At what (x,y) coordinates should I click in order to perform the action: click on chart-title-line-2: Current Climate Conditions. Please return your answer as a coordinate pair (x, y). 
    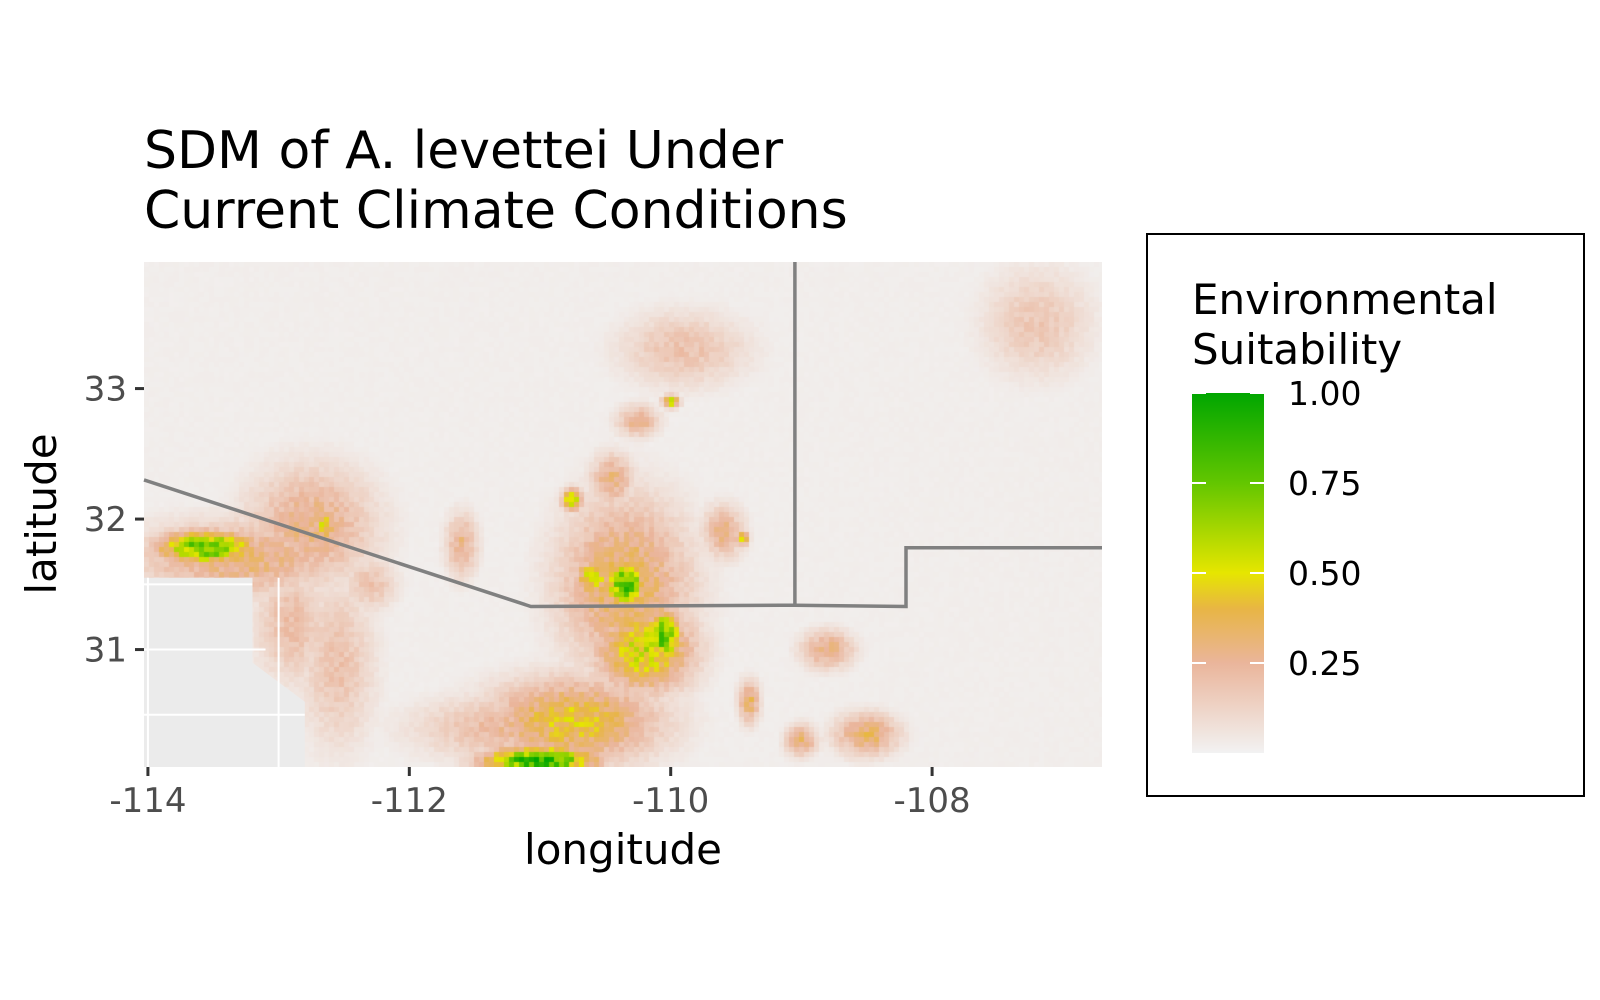
    Looking at the image, I should click on (496, 211).